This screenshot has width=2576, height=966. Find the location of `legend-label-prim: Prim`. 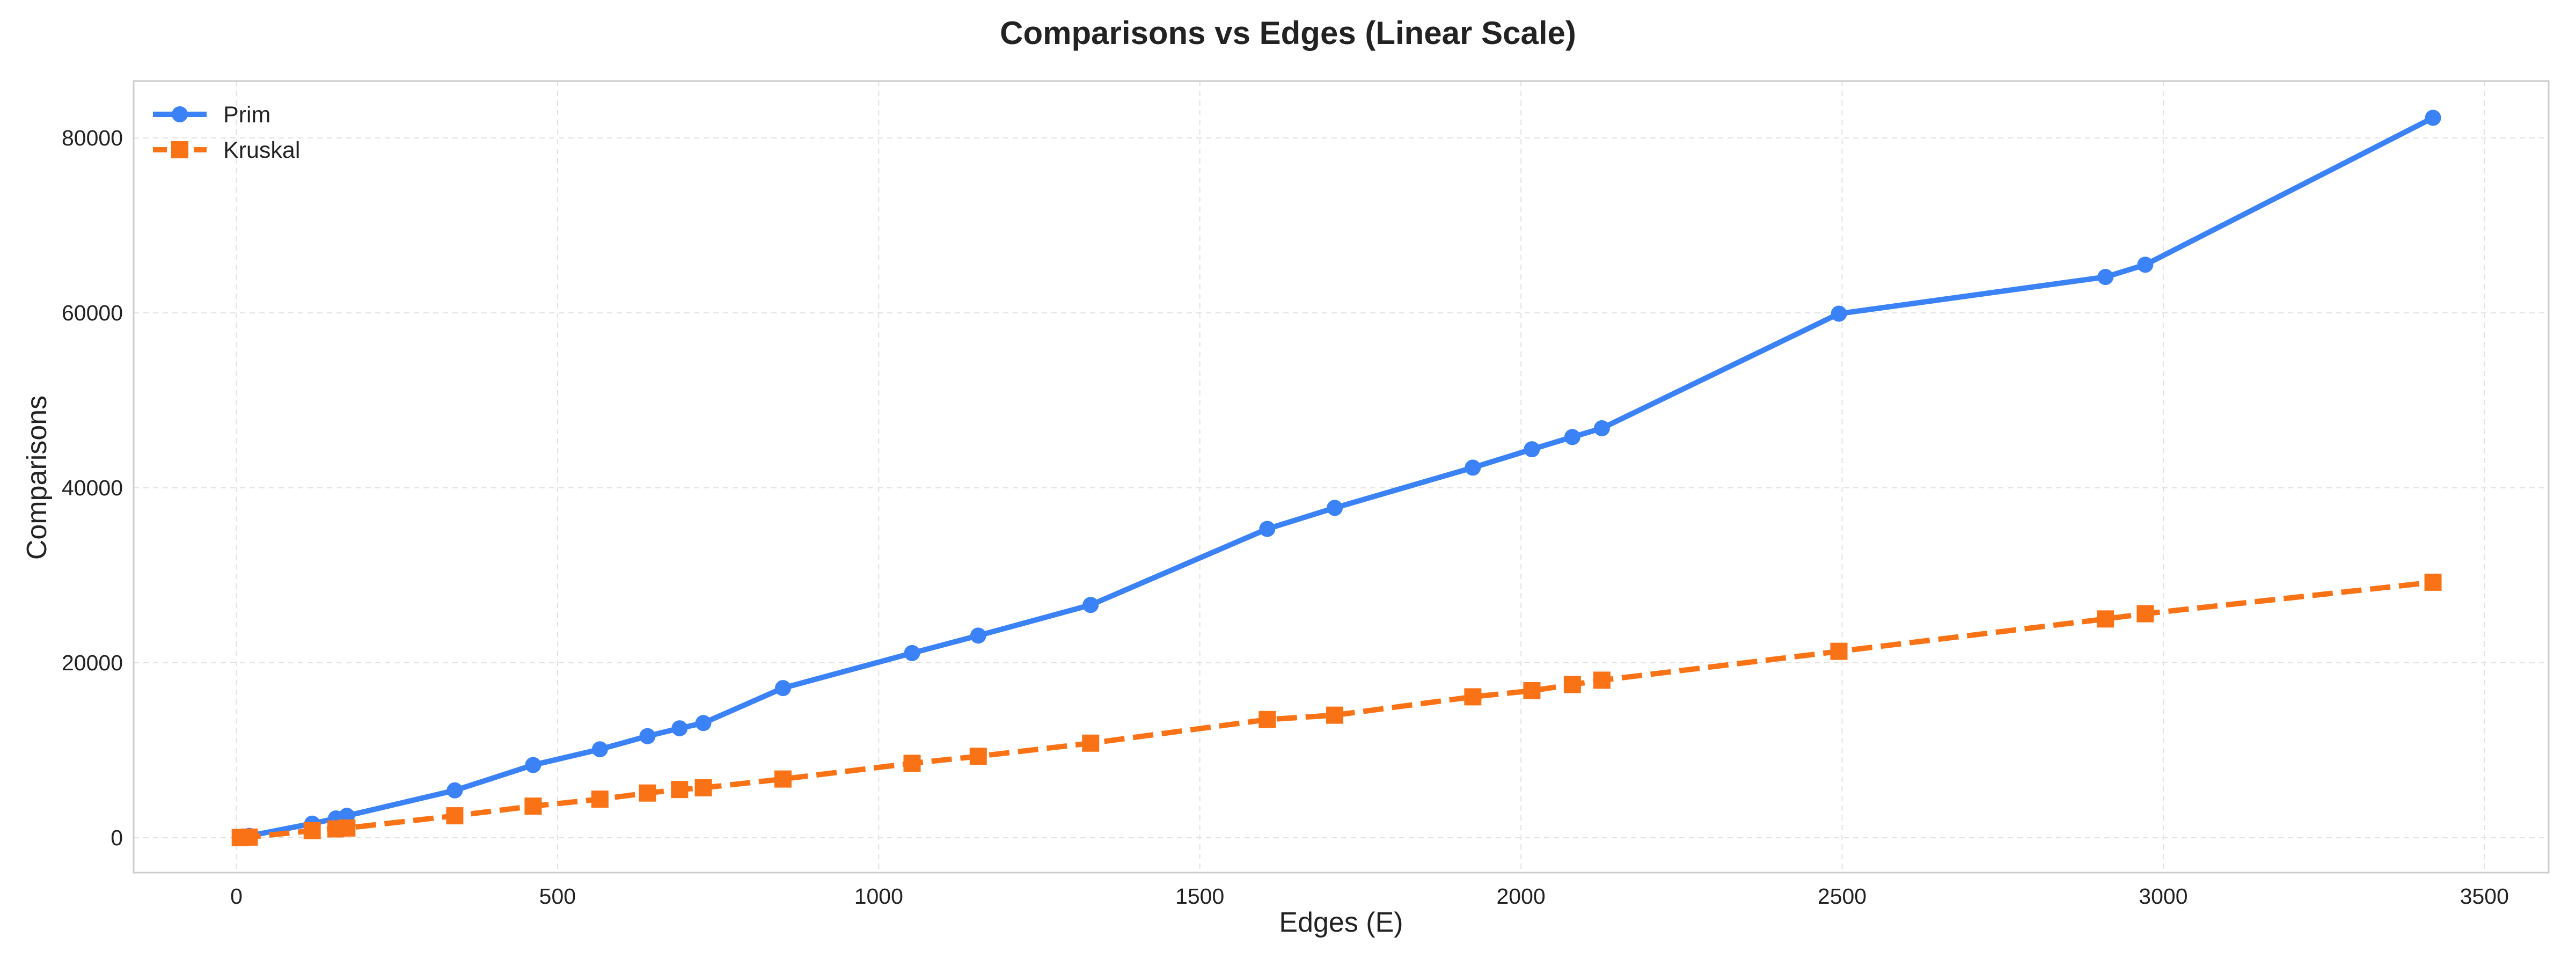

legend-label-prim: Prim is located at coordinates (246, 115).